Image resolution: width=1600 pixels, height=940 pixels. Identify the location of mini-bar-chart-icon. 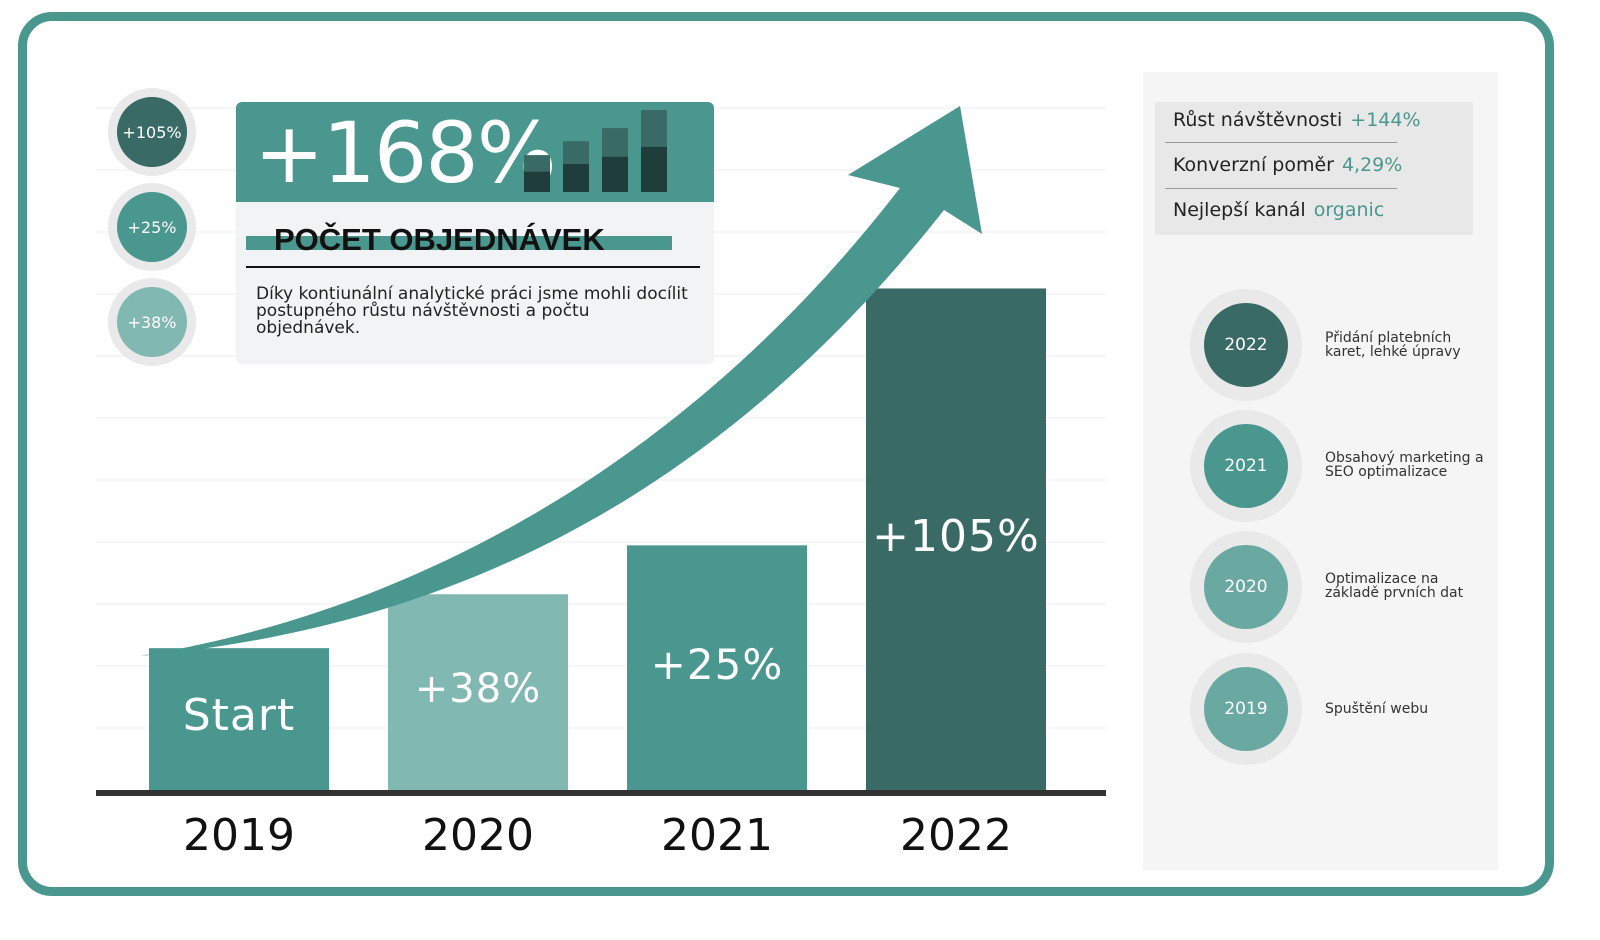
(595, 151).